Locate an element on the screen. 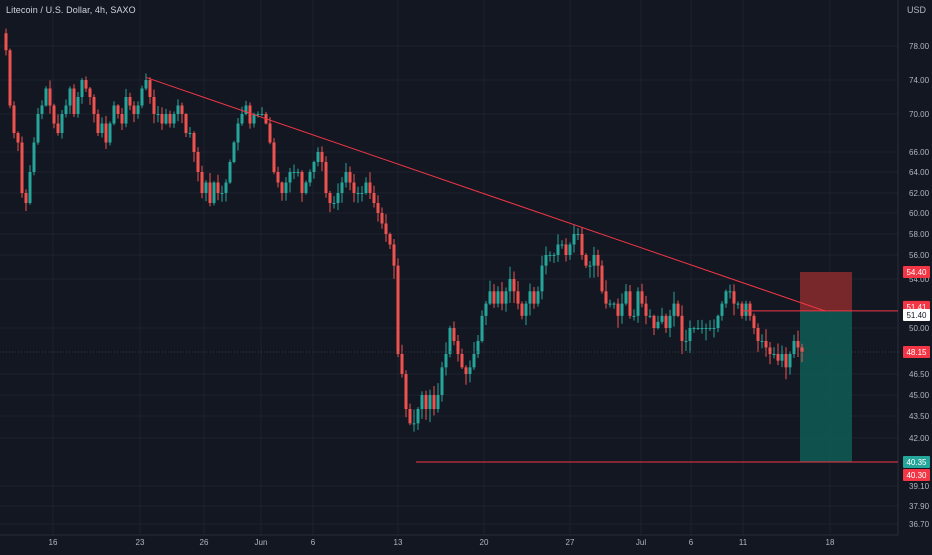 The height and width of the screenshot is (555, 932). time-axis: 16 23 26 Jun 6 13 20 27 Jul 6 11 18 is located at coordinates (442, 542).